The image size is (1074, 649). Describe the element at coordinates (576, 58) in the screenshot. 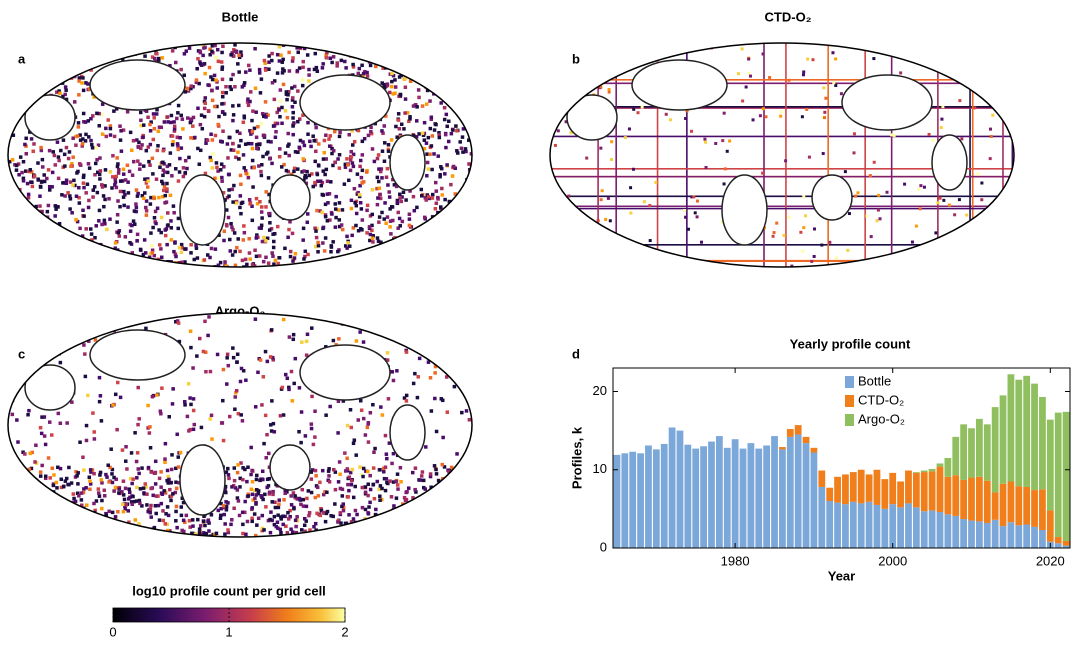

I see `panel-label: b` at that location.